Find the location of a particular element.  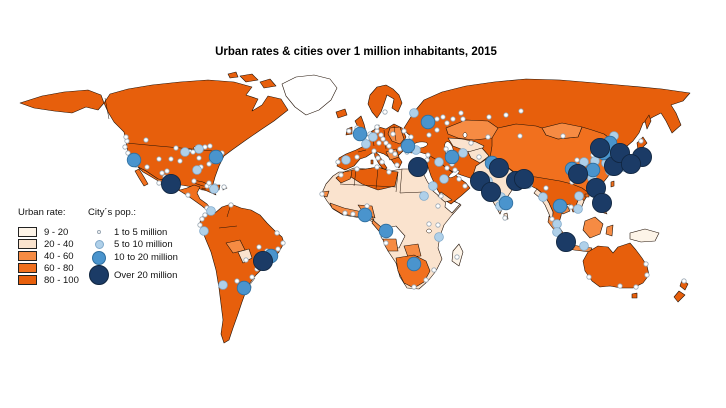

region-hainan is located at coordinates (587, 195).